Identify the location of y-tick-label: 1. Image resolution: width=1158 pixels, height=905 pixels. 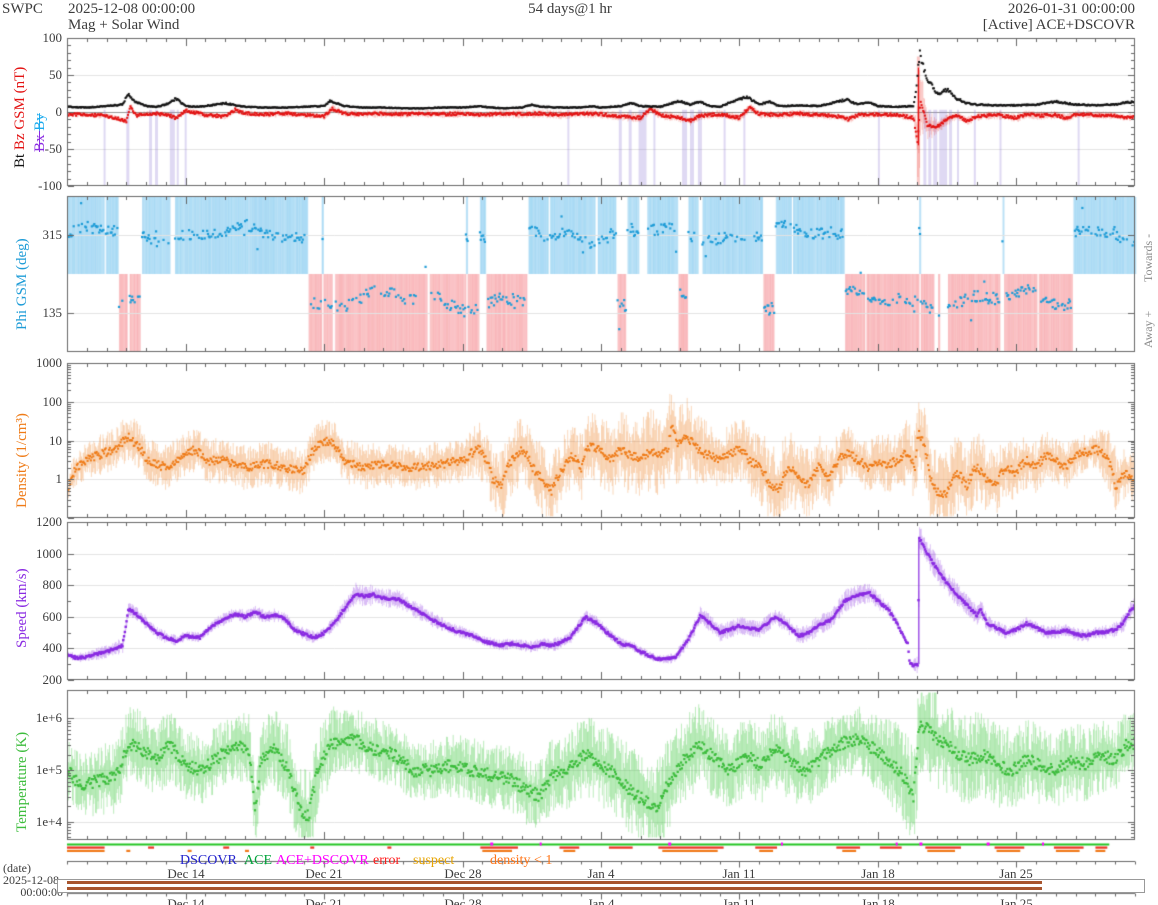
(59, 478).